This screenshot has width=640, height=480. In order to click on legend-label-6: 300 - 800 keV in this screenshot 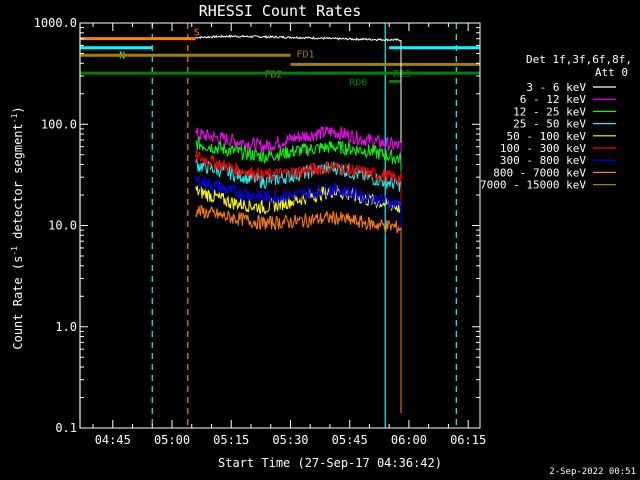, I will do `click(543, 160)`.